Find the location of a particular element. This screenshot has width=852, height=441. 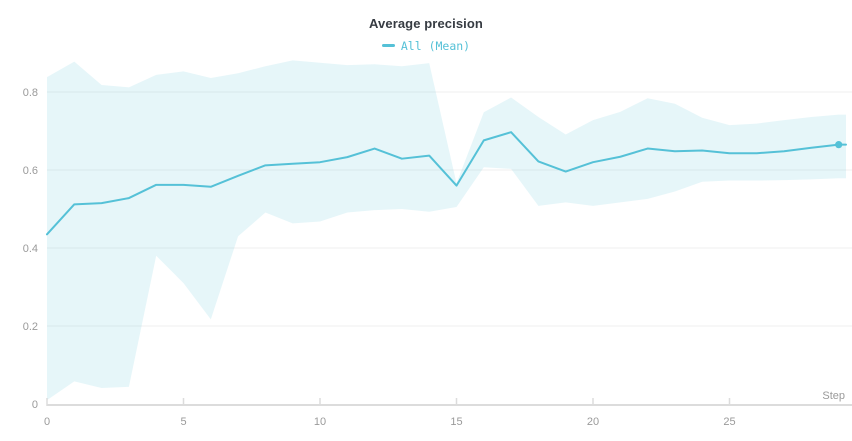

y-tick-labels: 0 0.2 0.4 0.6 0.8 is located at coordinates (30, 249).